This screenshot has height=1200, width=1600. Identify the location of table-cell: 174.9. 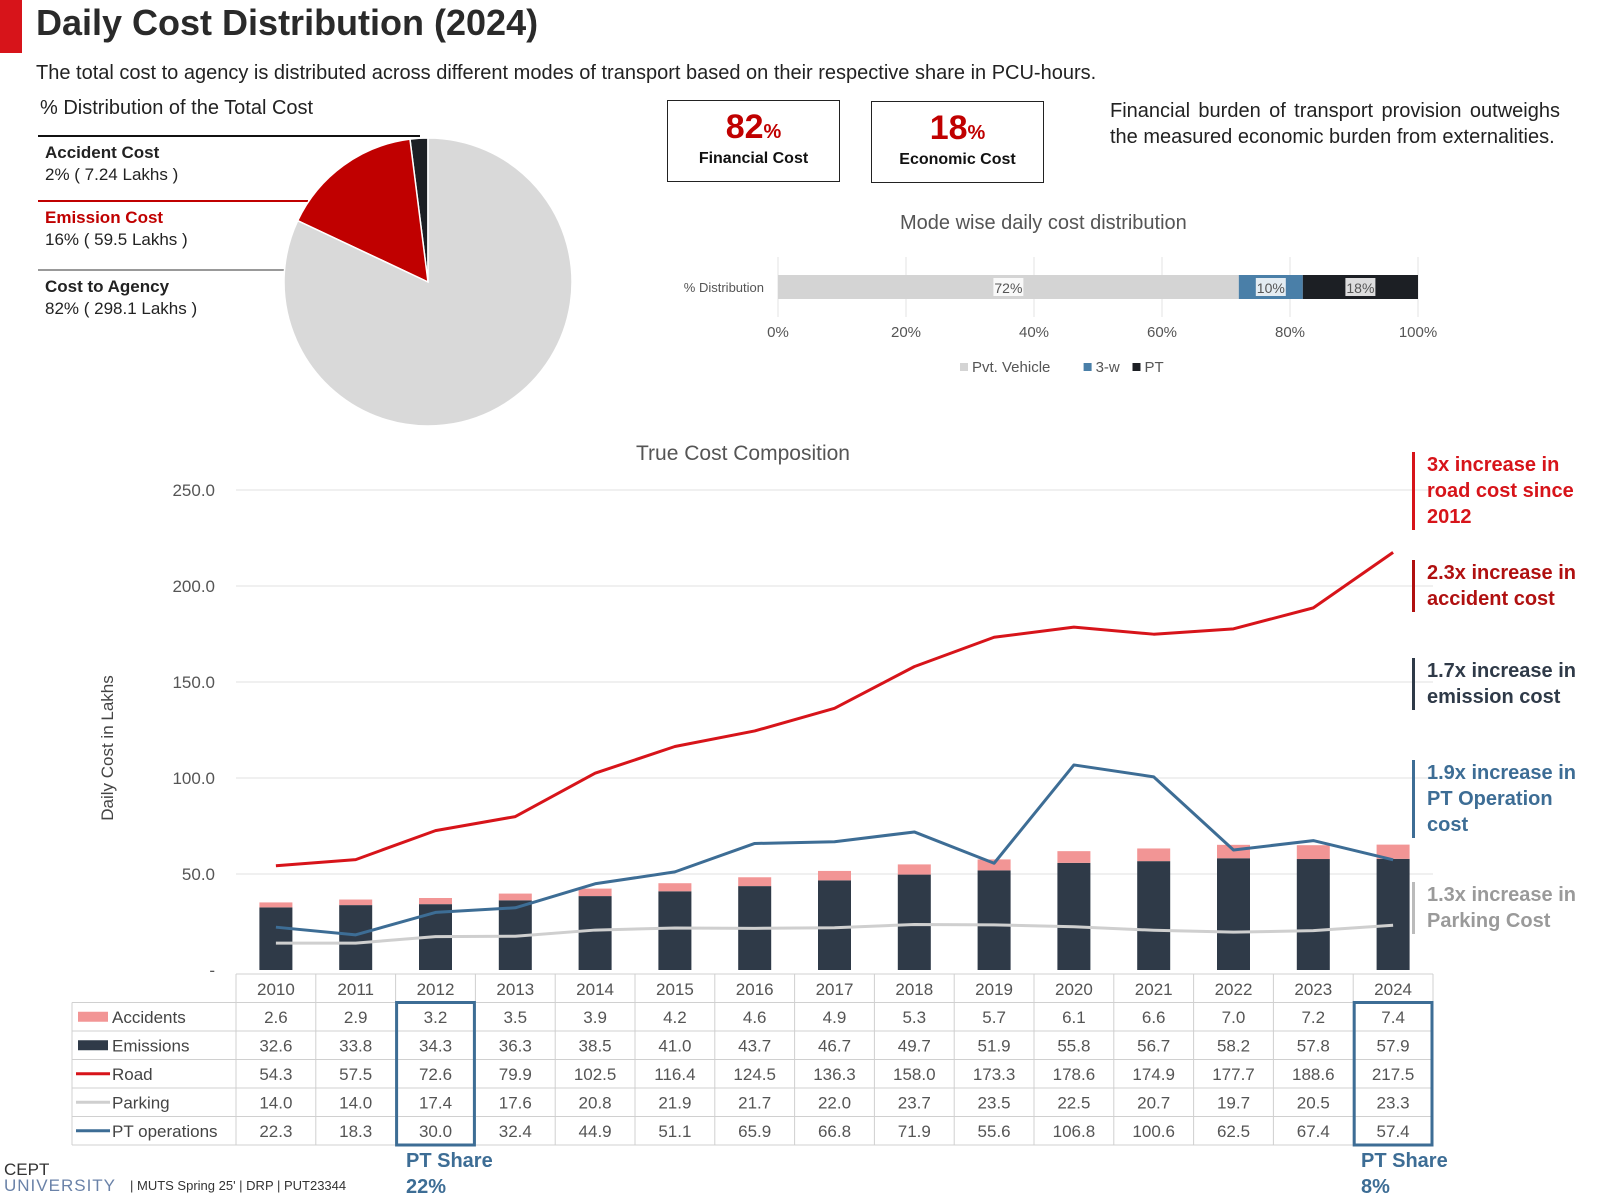
(1153, 1074).